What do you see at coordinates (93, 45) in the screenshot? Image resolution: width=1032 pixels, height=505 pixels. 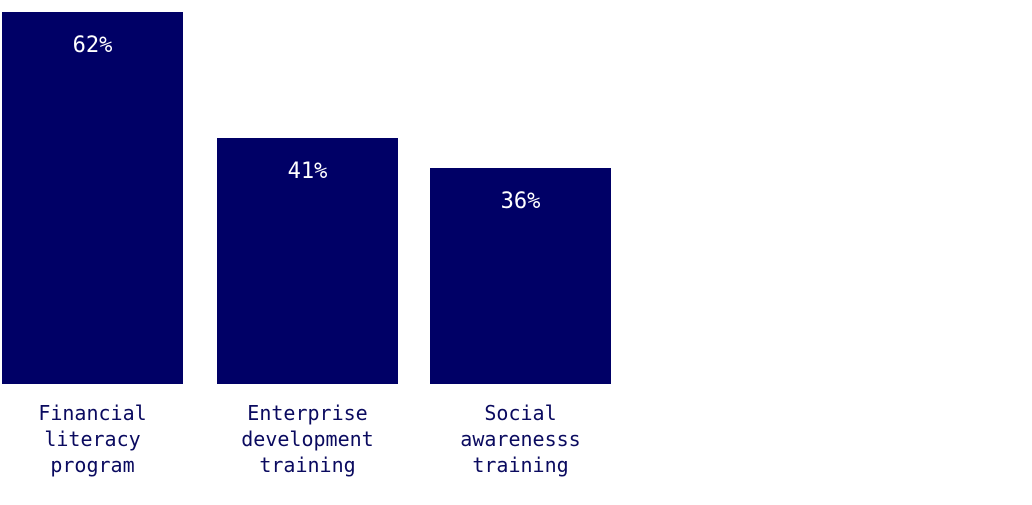 I see `bar-value-label-0: 62%` at bounding box center [93, 45].